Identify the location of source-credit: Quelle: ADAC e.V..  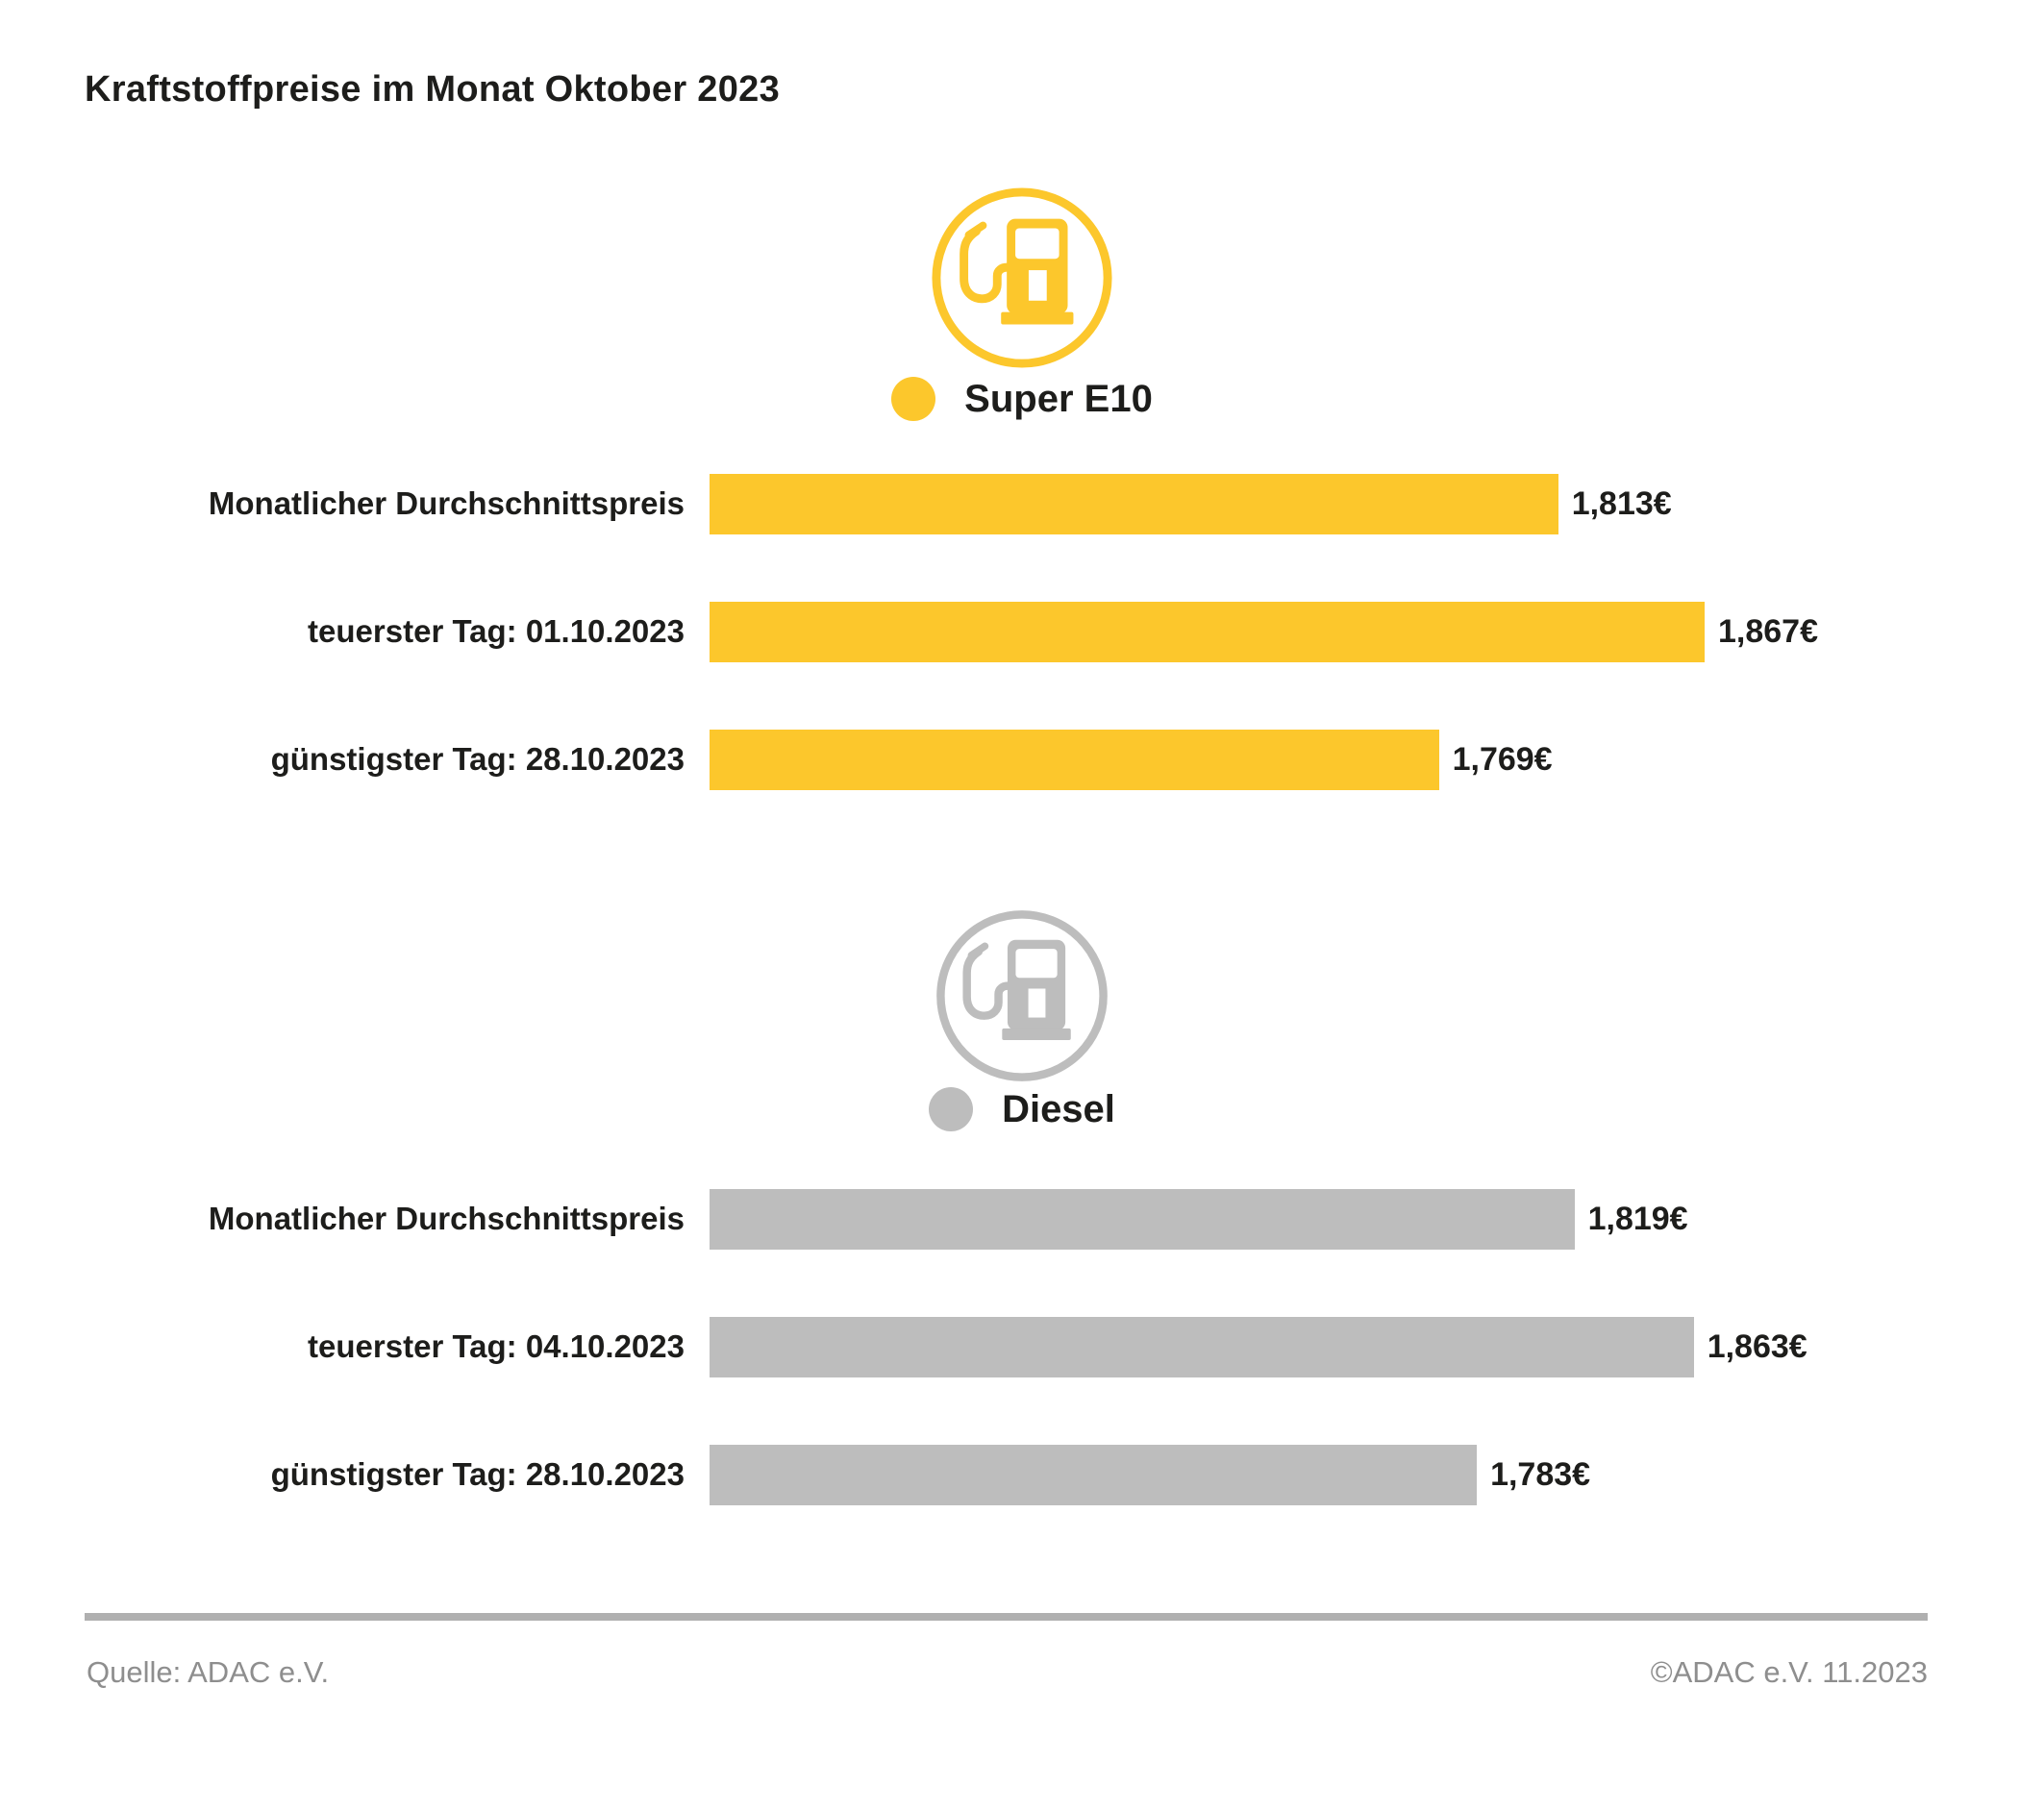
(208, 1672).